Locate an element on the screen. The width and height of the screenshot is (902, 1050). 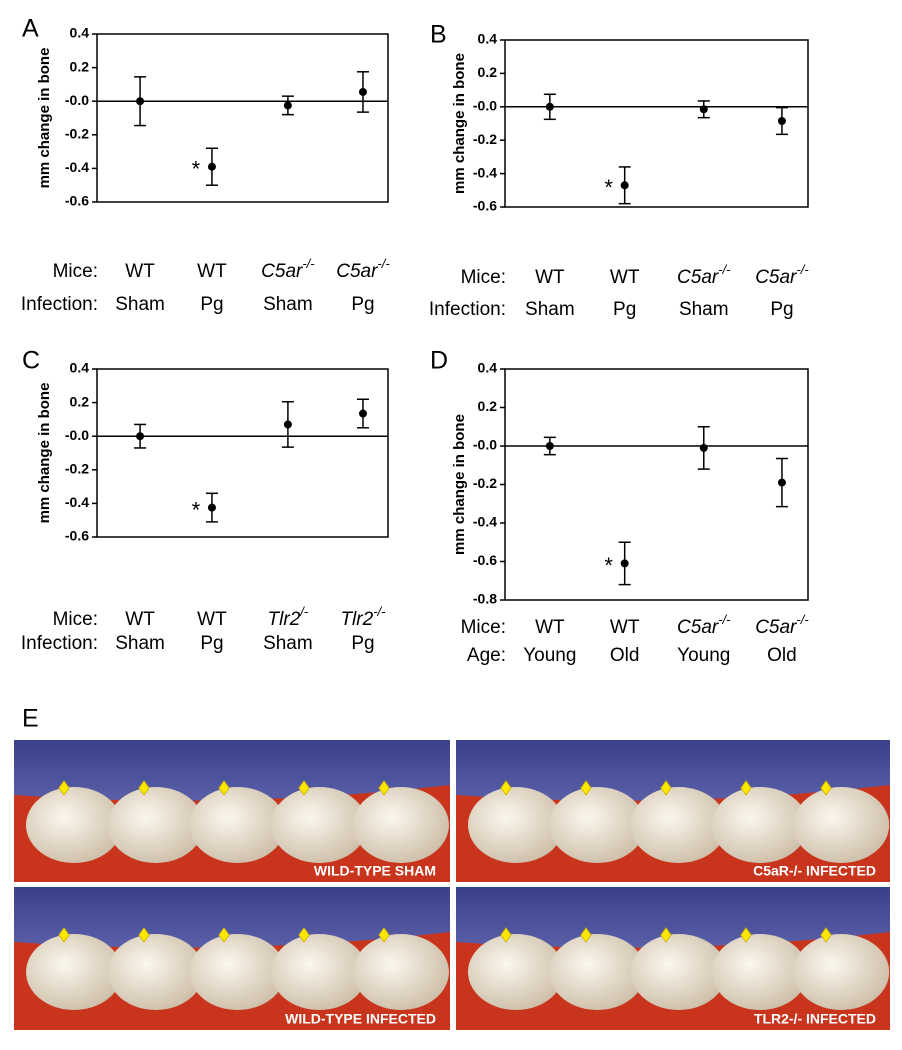
x-tick-label: Tlr2-/- is located at coordinates (363, 617).